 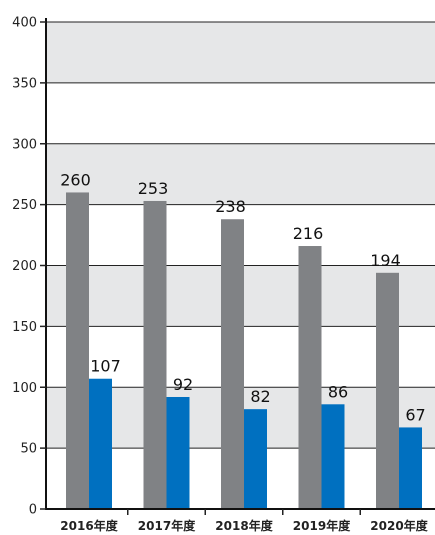 What do you see at coordinates (322, 525) in the screenshot?
I see `x-tick-label: 2019年度` at bounding box center [322, 525].